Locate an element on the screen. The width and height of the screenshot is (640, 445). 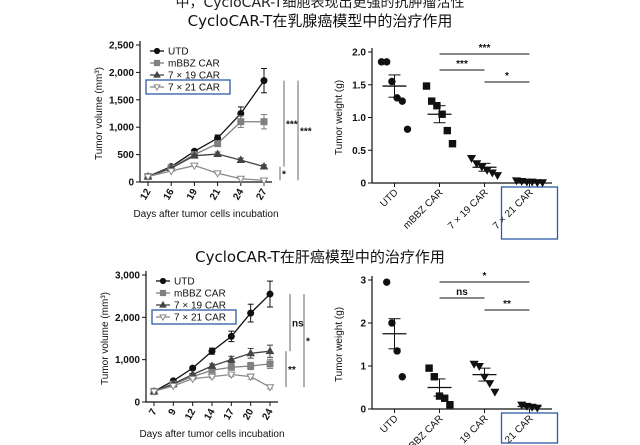
x-tick-label: 12 is located at coordinates (190, 415).